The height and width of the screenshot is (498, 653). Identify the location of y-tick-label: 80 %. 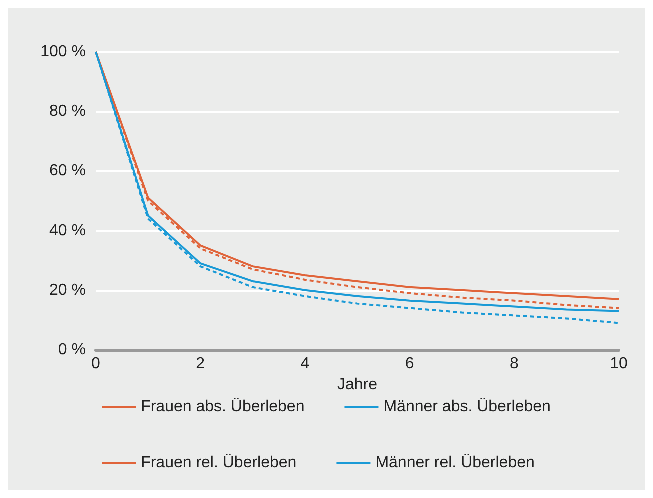
(68, 111).